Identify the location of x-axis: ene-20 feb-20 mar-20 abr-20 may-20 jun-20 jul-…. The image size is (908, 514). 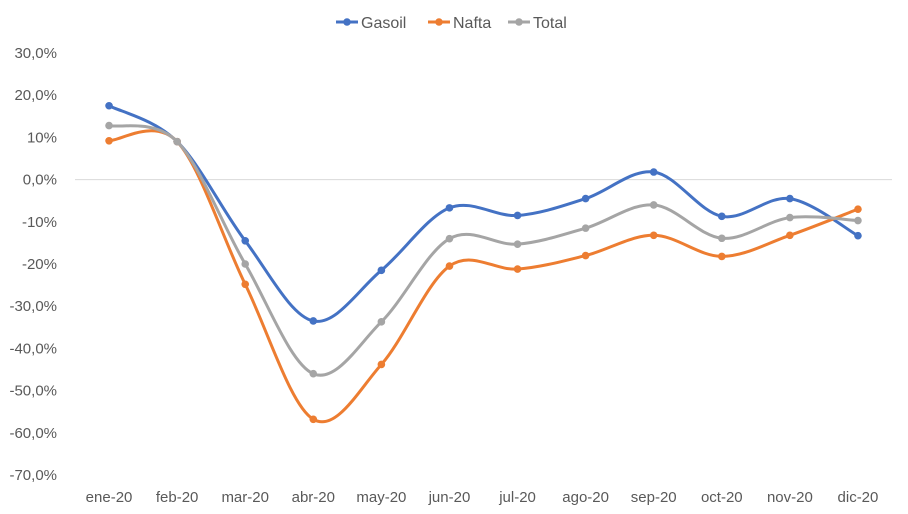
(482, 497).